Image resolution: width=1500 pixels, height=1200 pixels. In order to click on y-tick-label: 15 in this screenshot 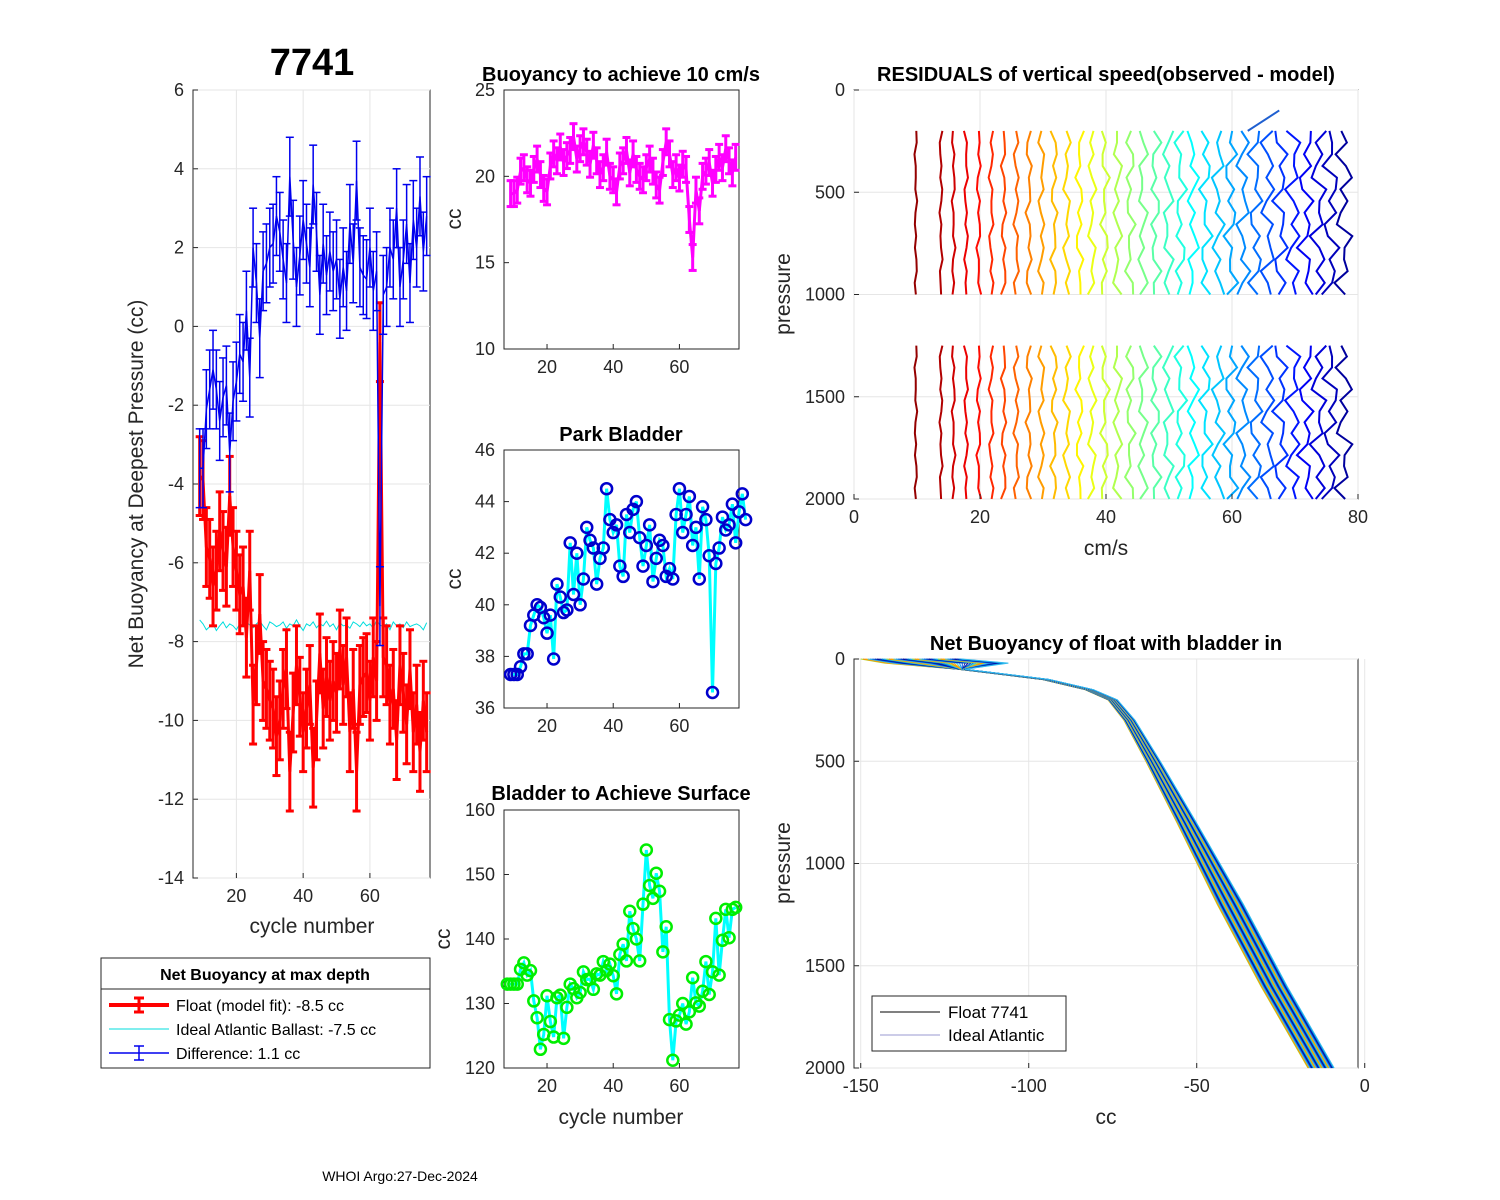, I will do `click(485, 263)`.